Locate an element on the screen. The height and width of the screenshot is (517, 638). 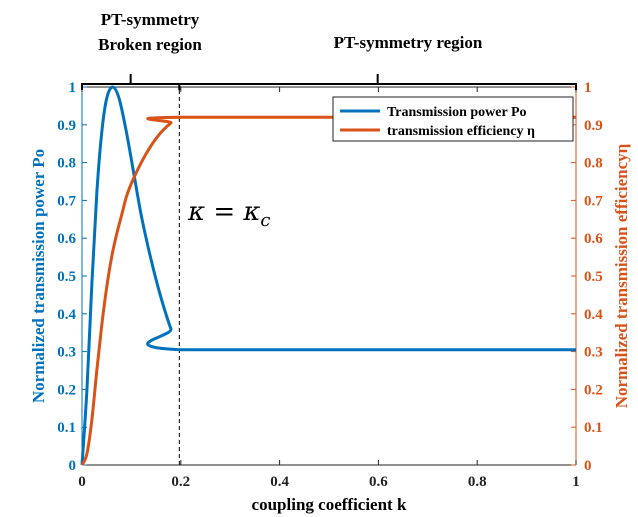
y-tick-label-right: 0.6 is located at coordinates (593, 239).